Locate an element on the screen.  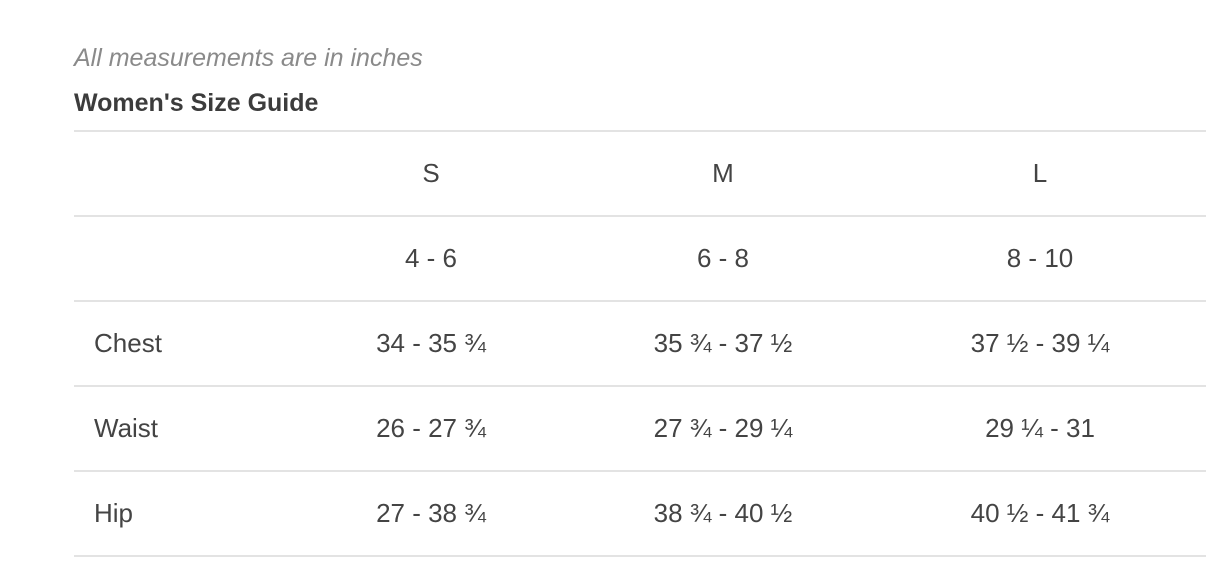
measurement-note: All measurements are in inches is located at coordinates (248, 58).